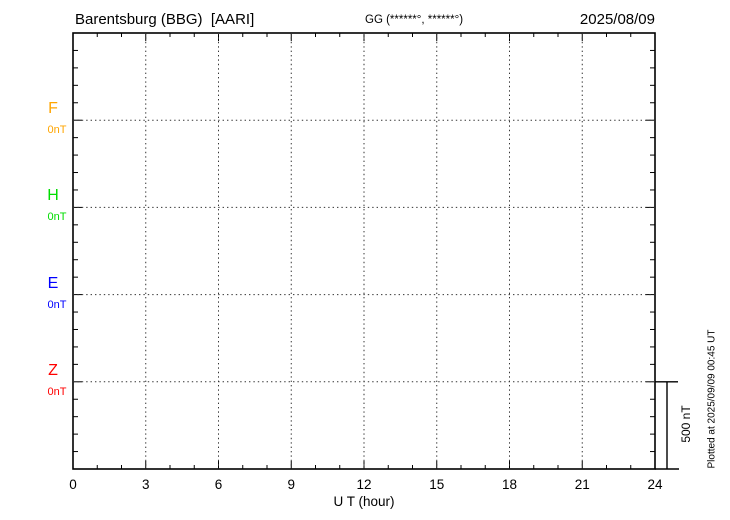 The width and height of the screenshot is (730, 520). I want to click on x-tick-label-24: 24, so click(655, 484).